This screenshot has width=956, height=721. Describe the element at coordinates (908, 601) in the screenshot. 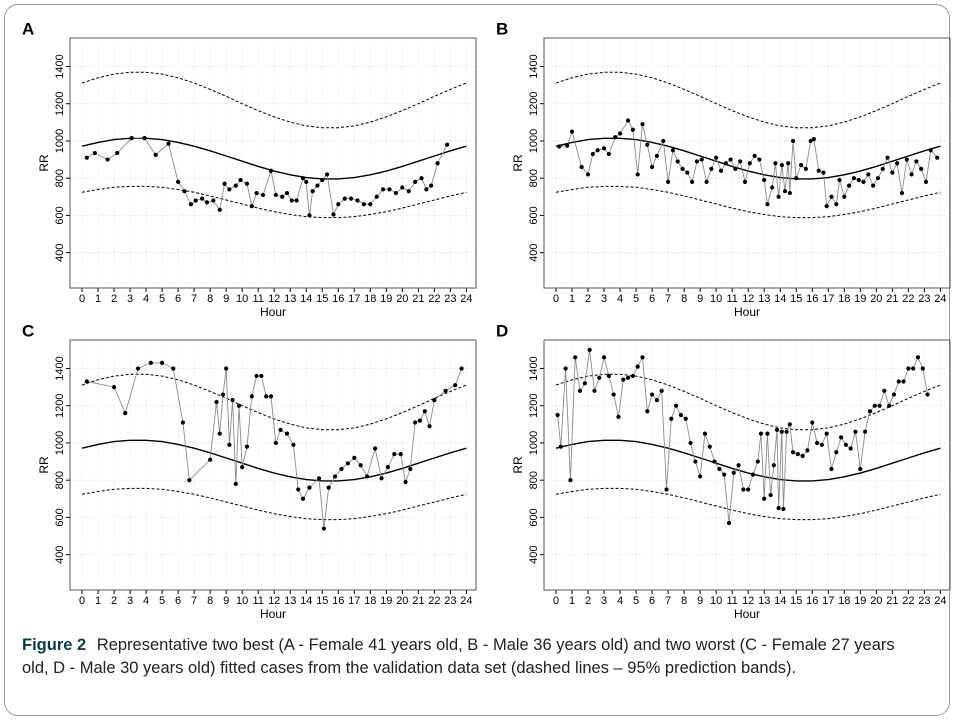

I see `x-tick-label: 22` at that location.